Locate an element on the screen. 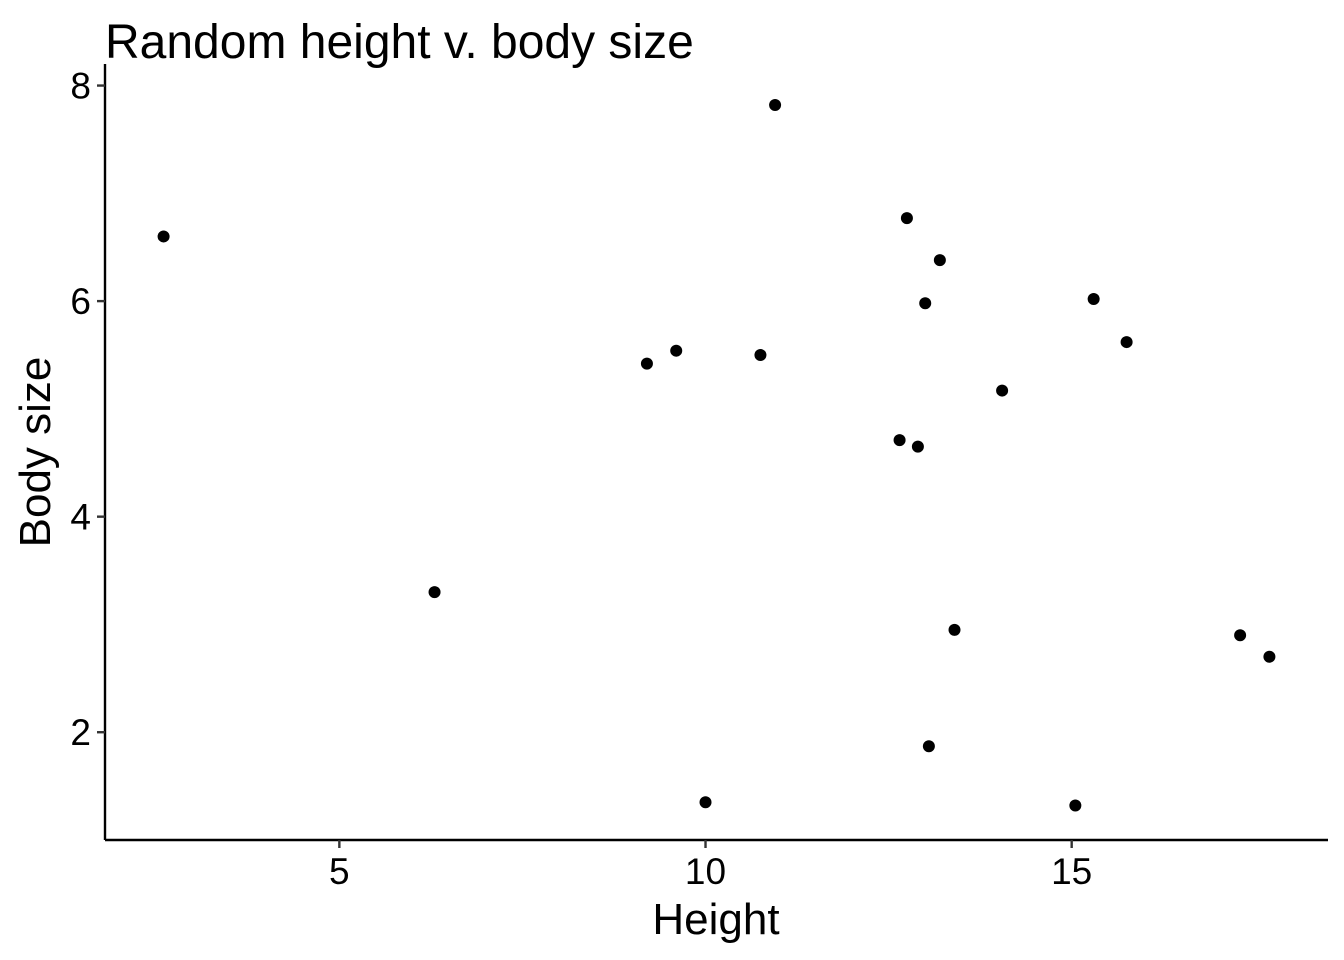 This screenshot has height=960, width=1344. y-tick-label: 4 is located at coordinates (80, 517).